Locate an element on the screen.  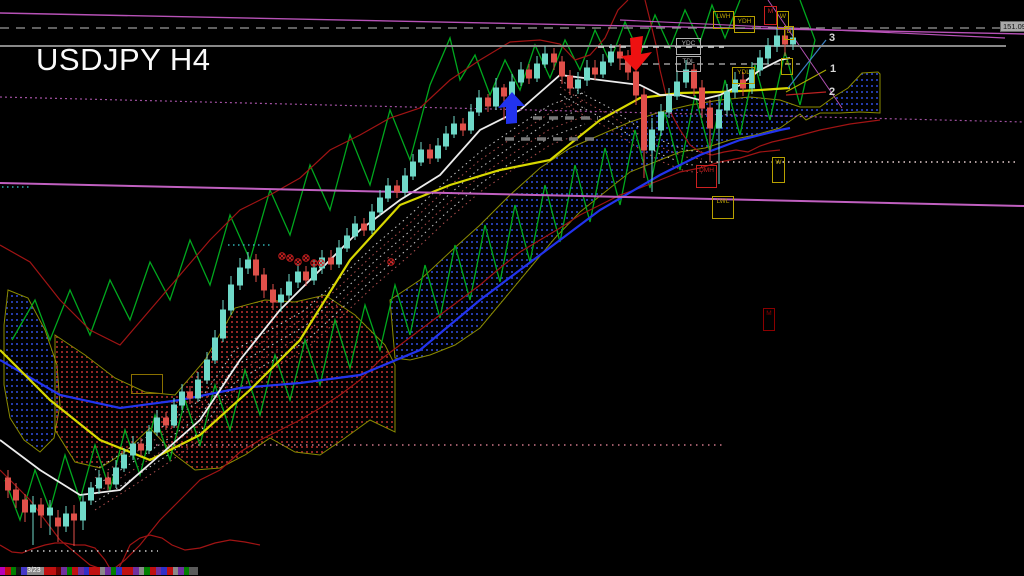
trendline-magenta-dotted is located at coordinates (512, 109).